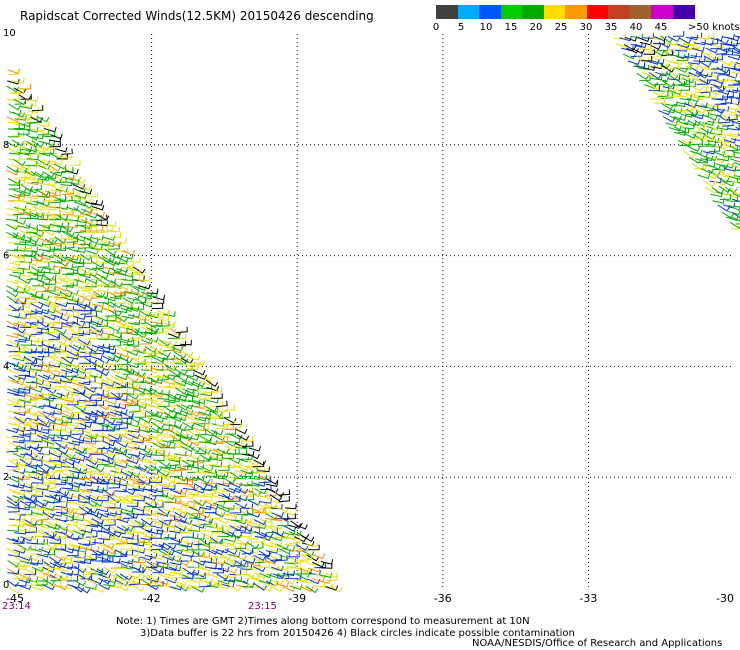 The height and width of the screenshot is (650, 740). What do you see at coordinates (370, 598) in the screenshot?
I see `longitude-labels: -45 -42 -39 -36 -33 -30` at bounding box center [370, 598].